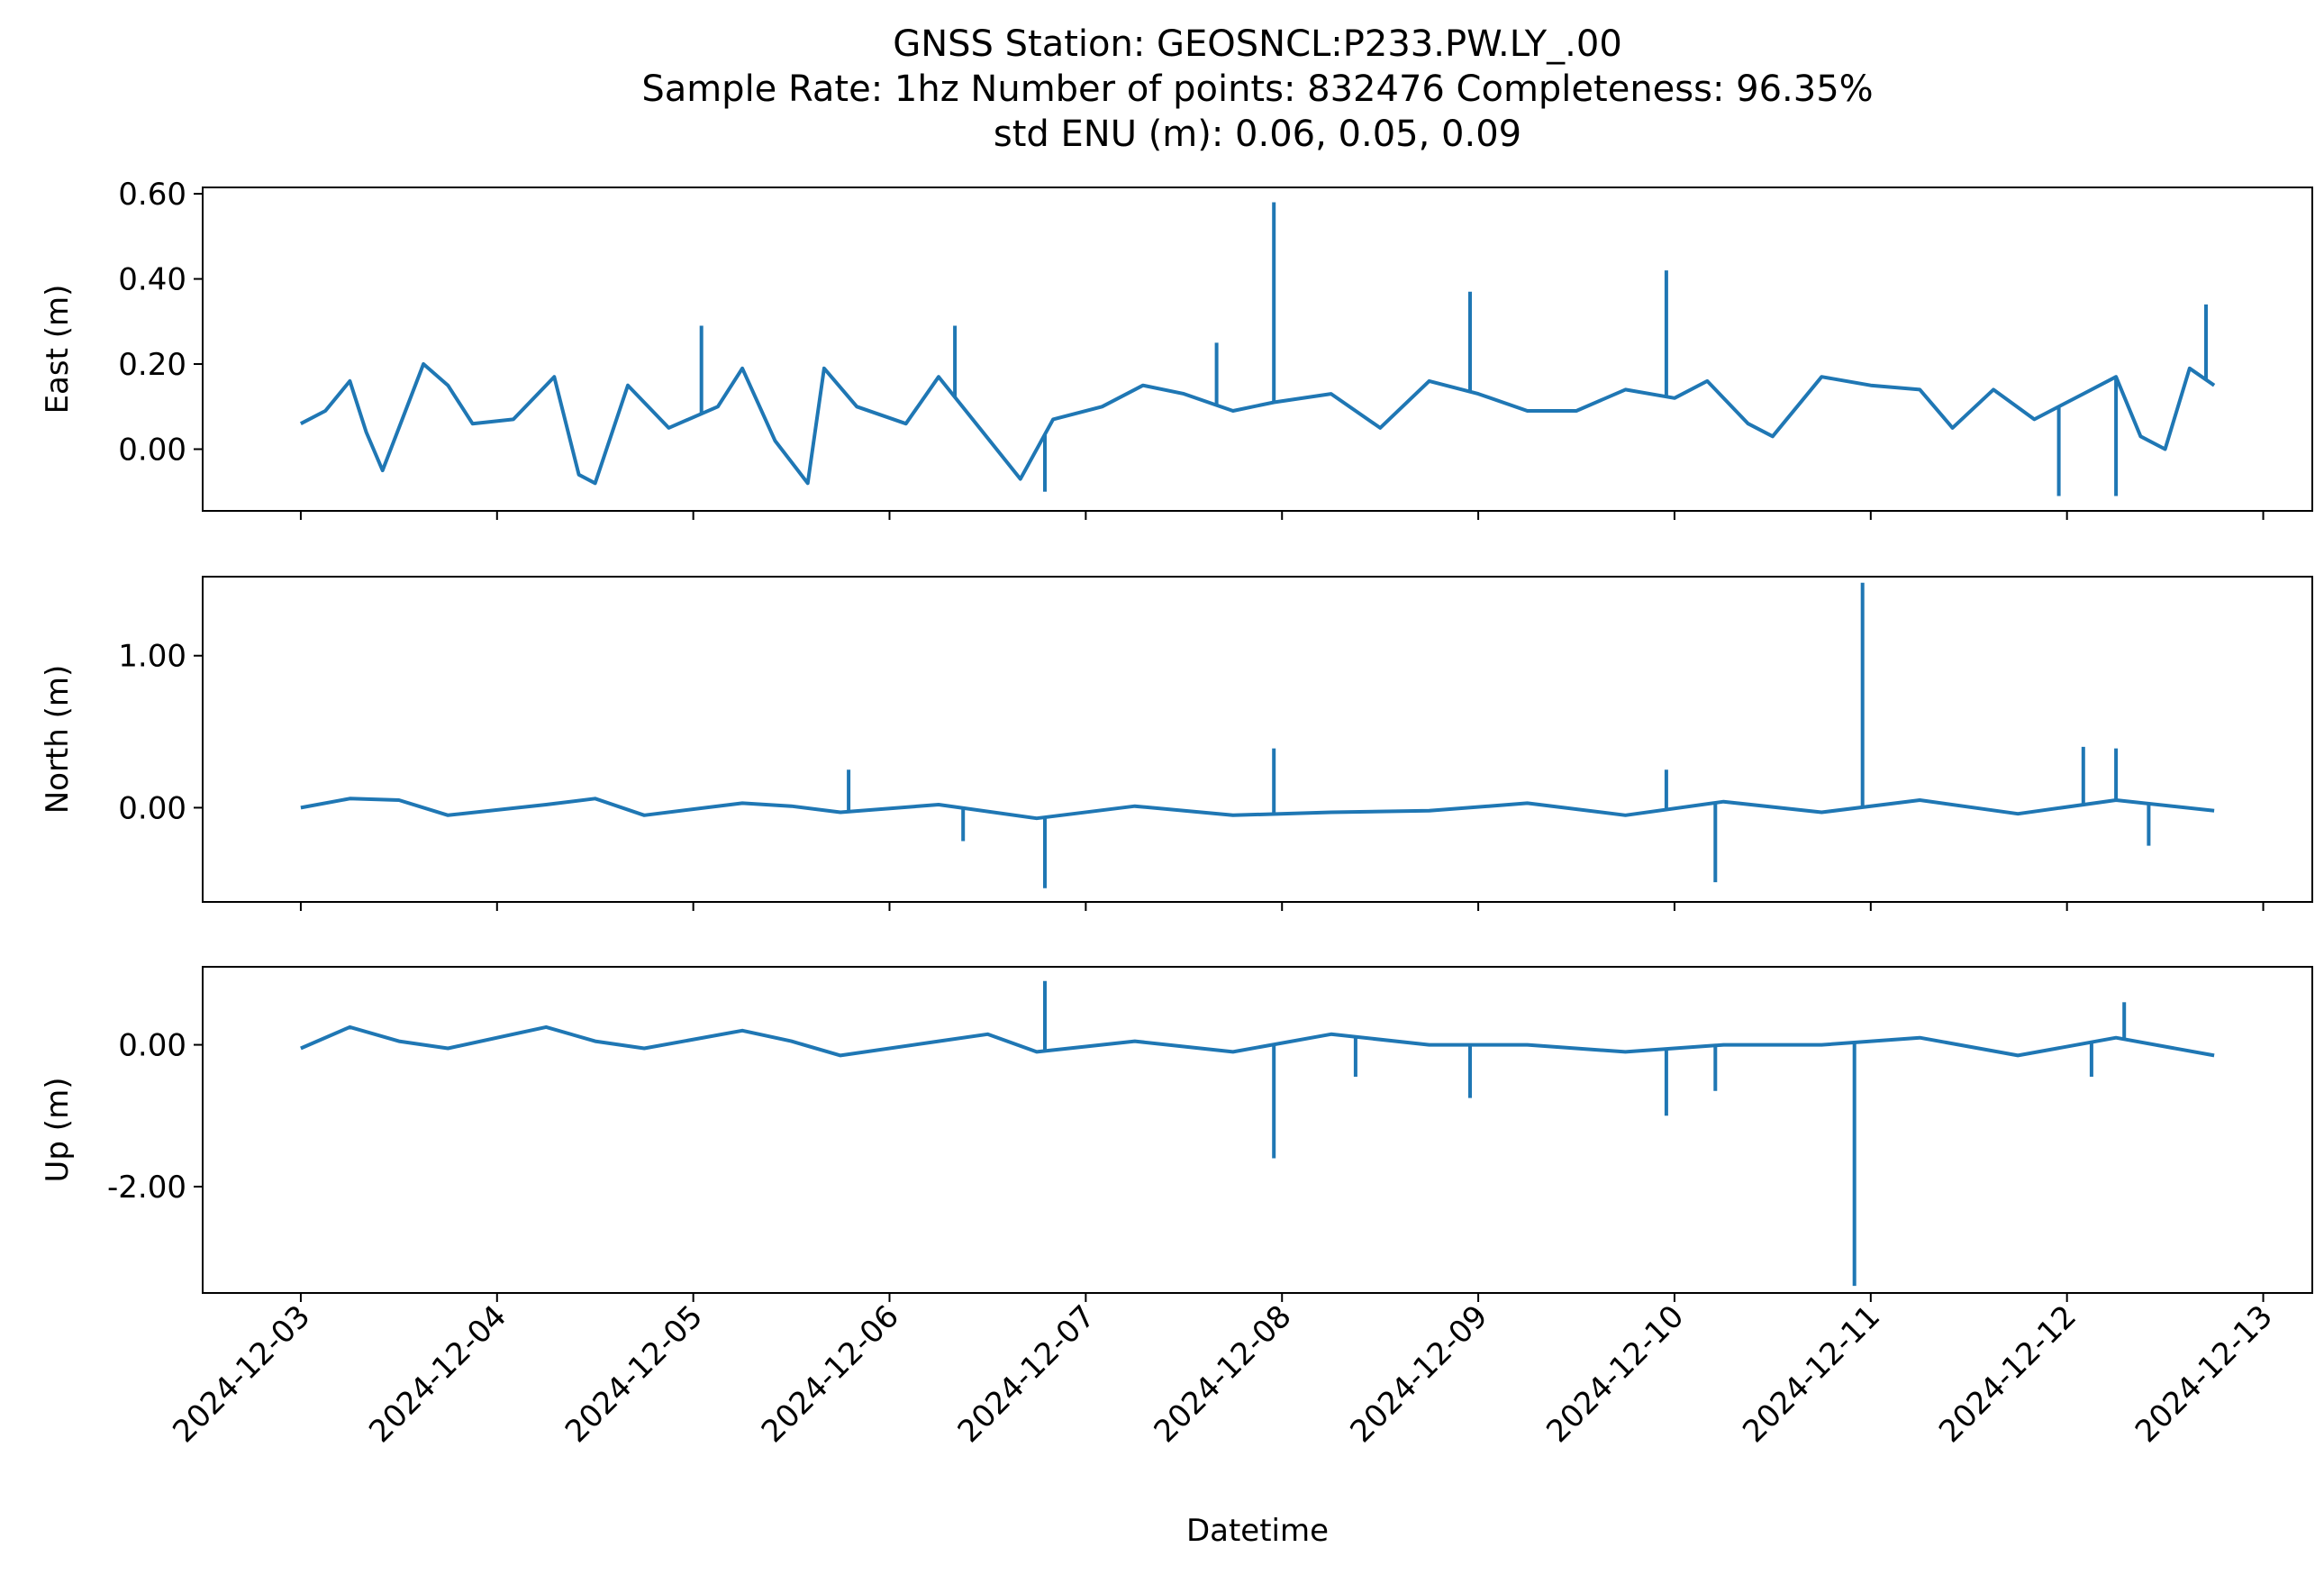  What do you see at coordinates (438, 1374) in the screenshot?
I see `x-tick-label: 2024-12-04` at bounding box center [438, 1374].